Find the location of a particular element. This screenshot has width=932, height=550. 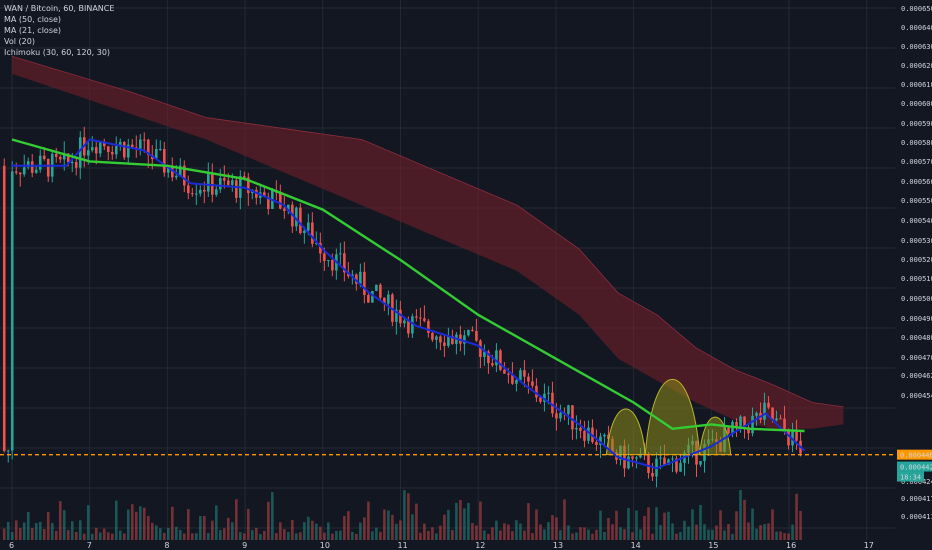

price-tick-label: 0.0005100 is located at coordinates (916, 279).